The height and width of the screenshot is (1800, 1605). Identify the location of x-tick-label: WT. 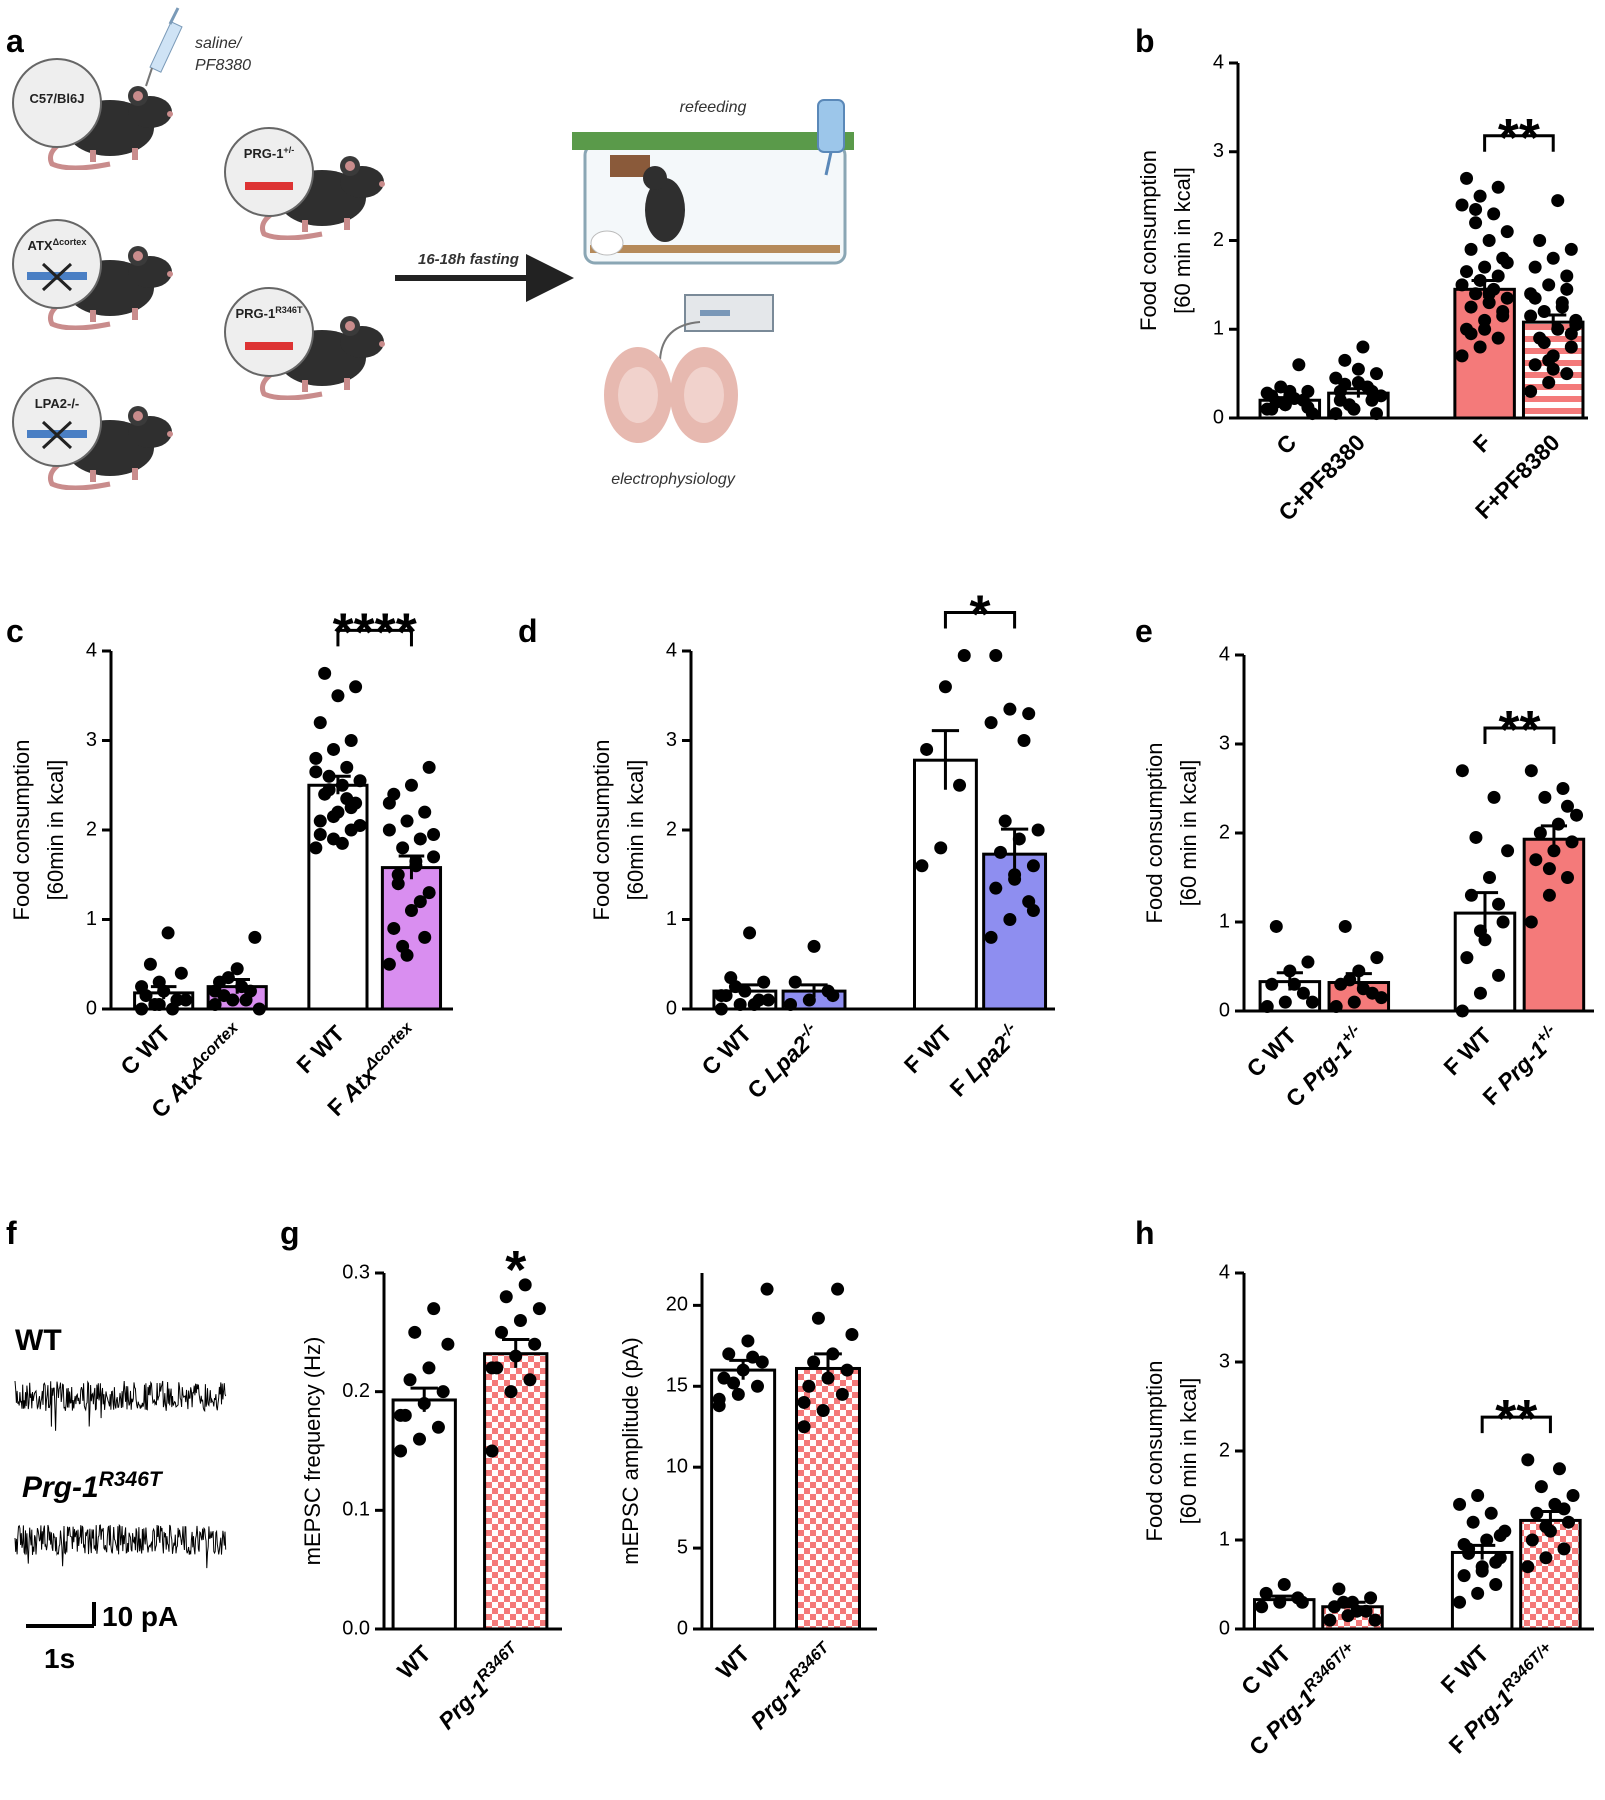
(414, 1662).